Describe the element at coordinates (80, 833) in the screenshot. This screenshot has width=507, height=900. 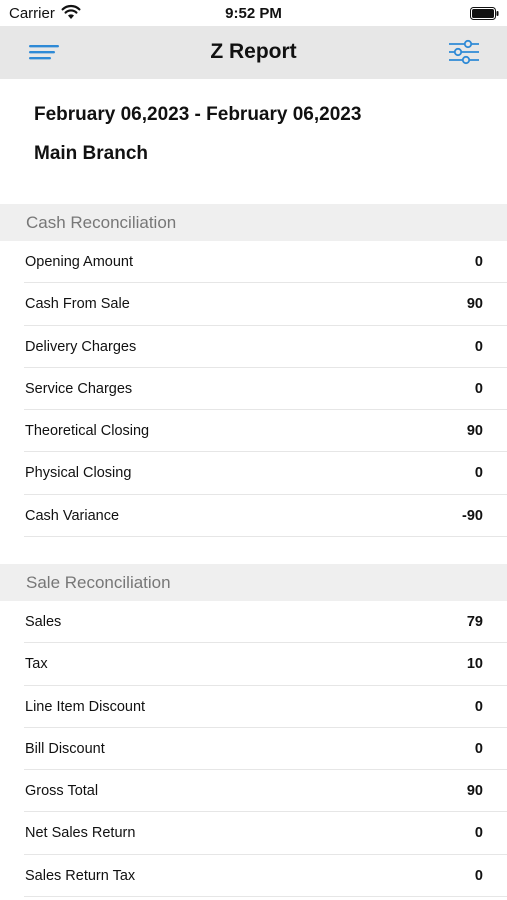
I see `row-label: Net Sales Return` at that location.